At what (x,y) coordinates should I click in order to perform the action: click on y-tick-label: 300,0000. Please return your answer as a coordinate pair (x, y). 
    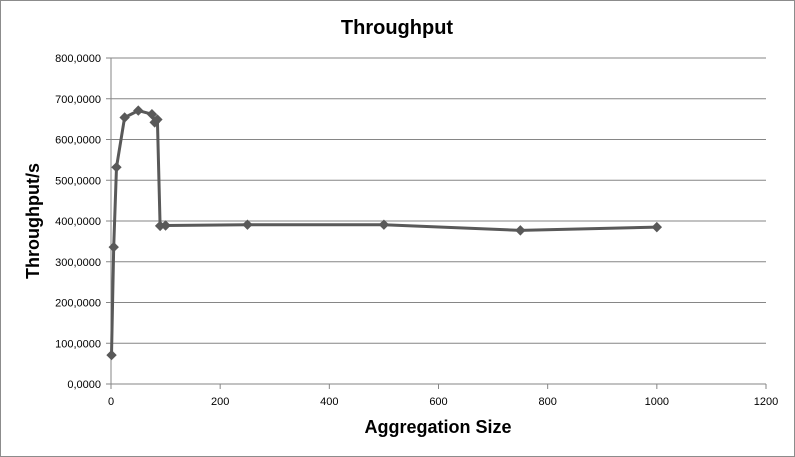
    Looking at the image, I should click on (78, 263).